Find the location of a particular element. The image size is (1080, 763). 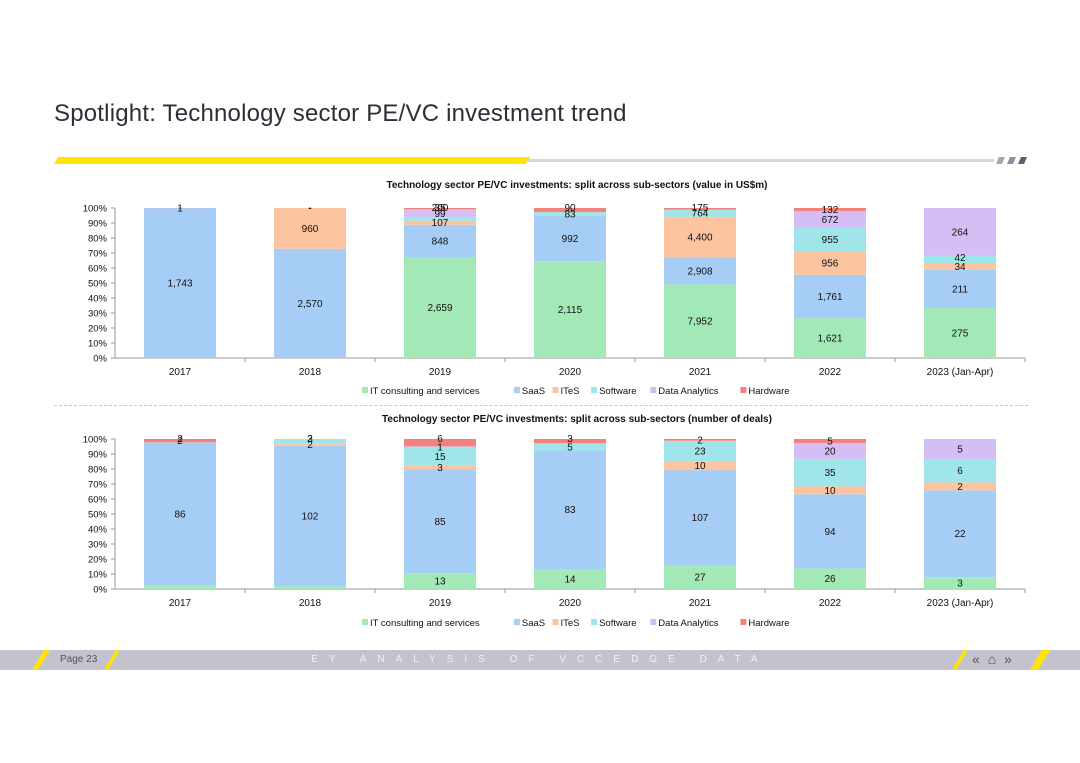

data-label-software-2023-jan-apr: 6 is located at coordinates (960, 471).